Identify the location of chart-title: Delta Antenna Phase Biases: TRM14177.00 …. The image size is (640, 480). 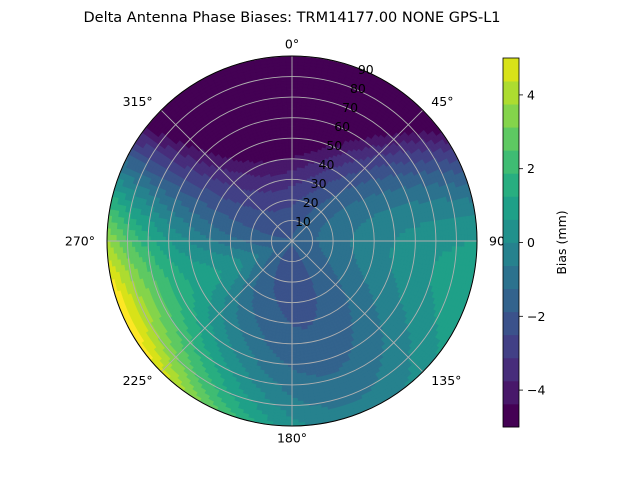
(291, 18).